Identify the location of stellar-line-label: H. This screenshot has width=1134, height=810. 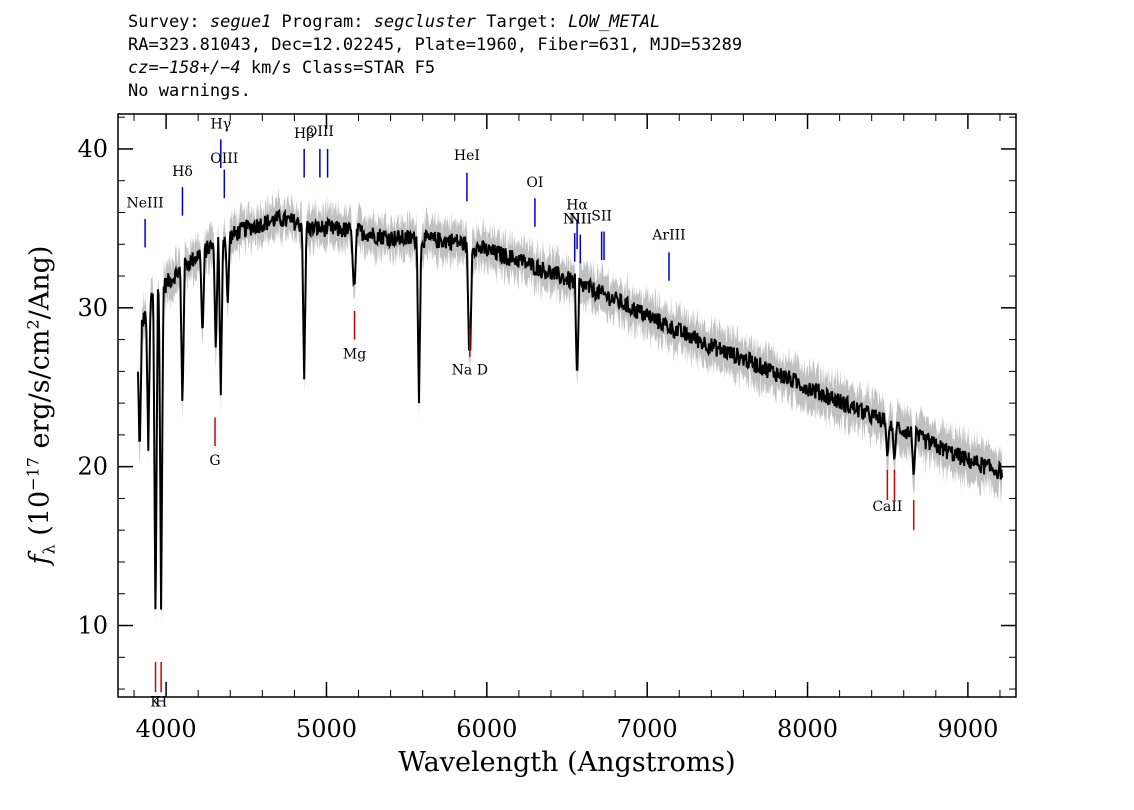
(161, 703).